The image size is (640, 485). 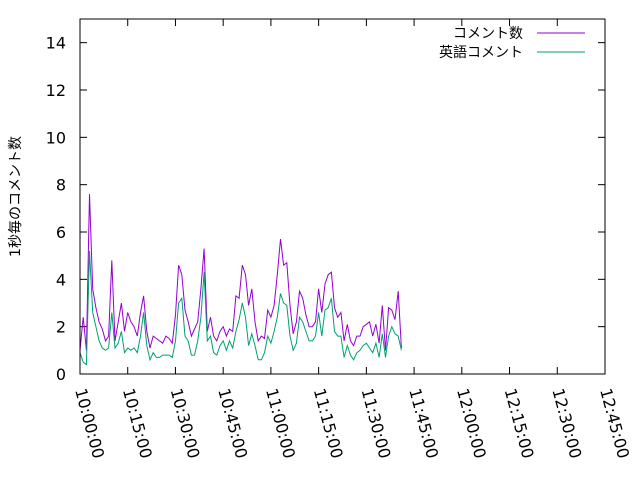 I want to click on x-tick-label: 11:30:00, so click(x=375, y=423).